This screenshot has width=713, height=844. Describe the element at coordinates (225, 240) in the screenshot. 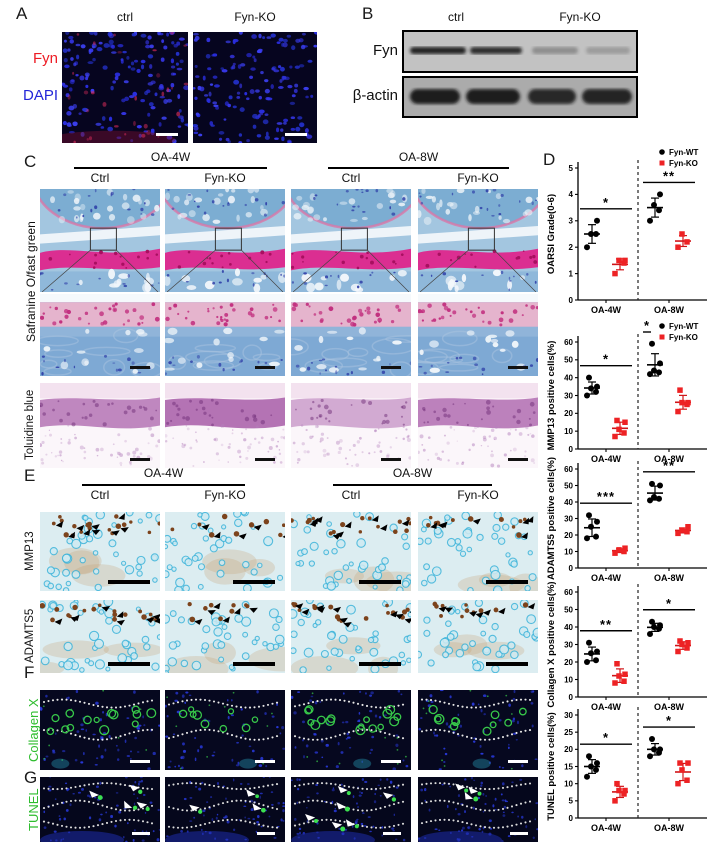

I see `micrograph-safranine-overview-oa4w-fynko` at that location.